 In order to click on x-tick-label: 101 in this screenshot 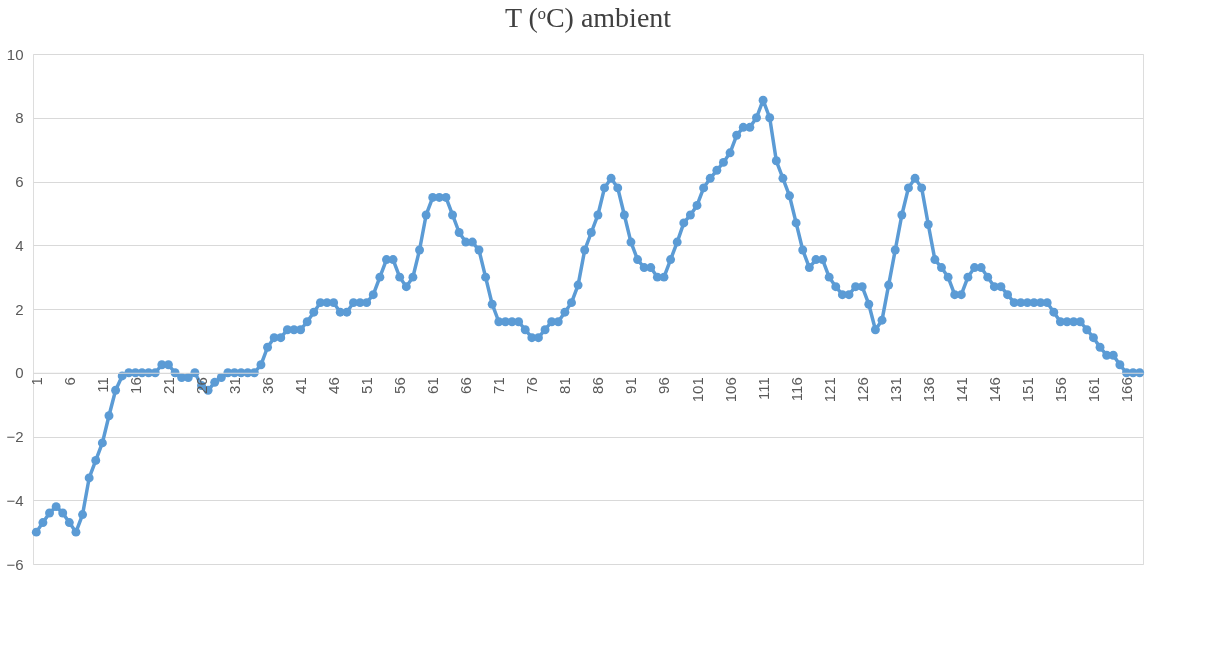, I will do `click(697, 390)`.